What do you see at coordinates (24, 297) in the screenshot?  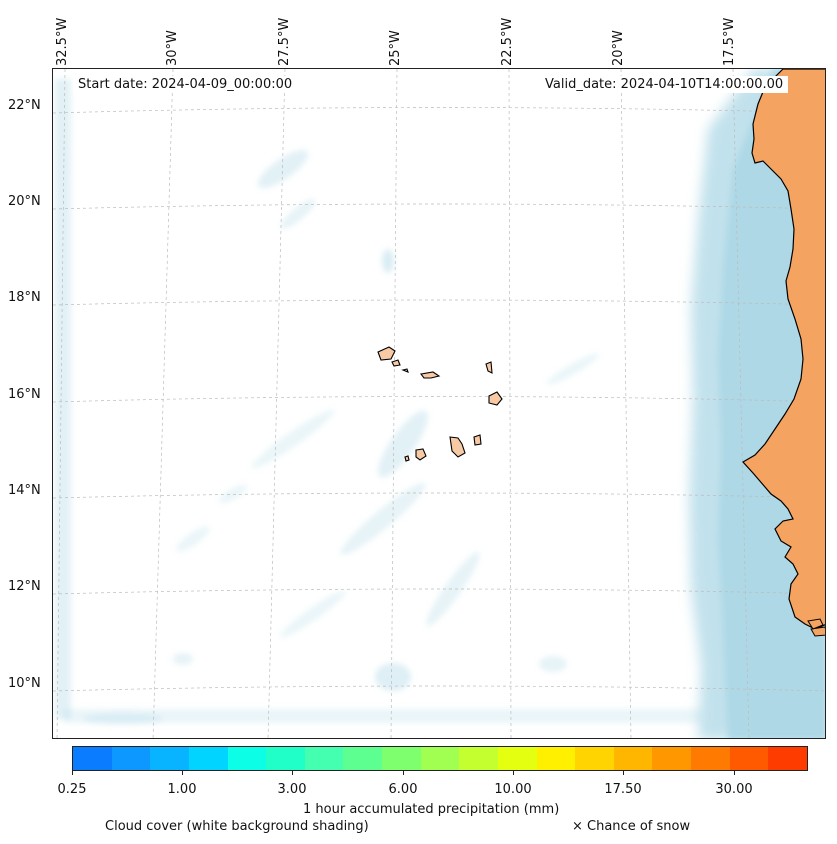 I see `lat-label-18n: 18°N` at bounding box center [24, 297].